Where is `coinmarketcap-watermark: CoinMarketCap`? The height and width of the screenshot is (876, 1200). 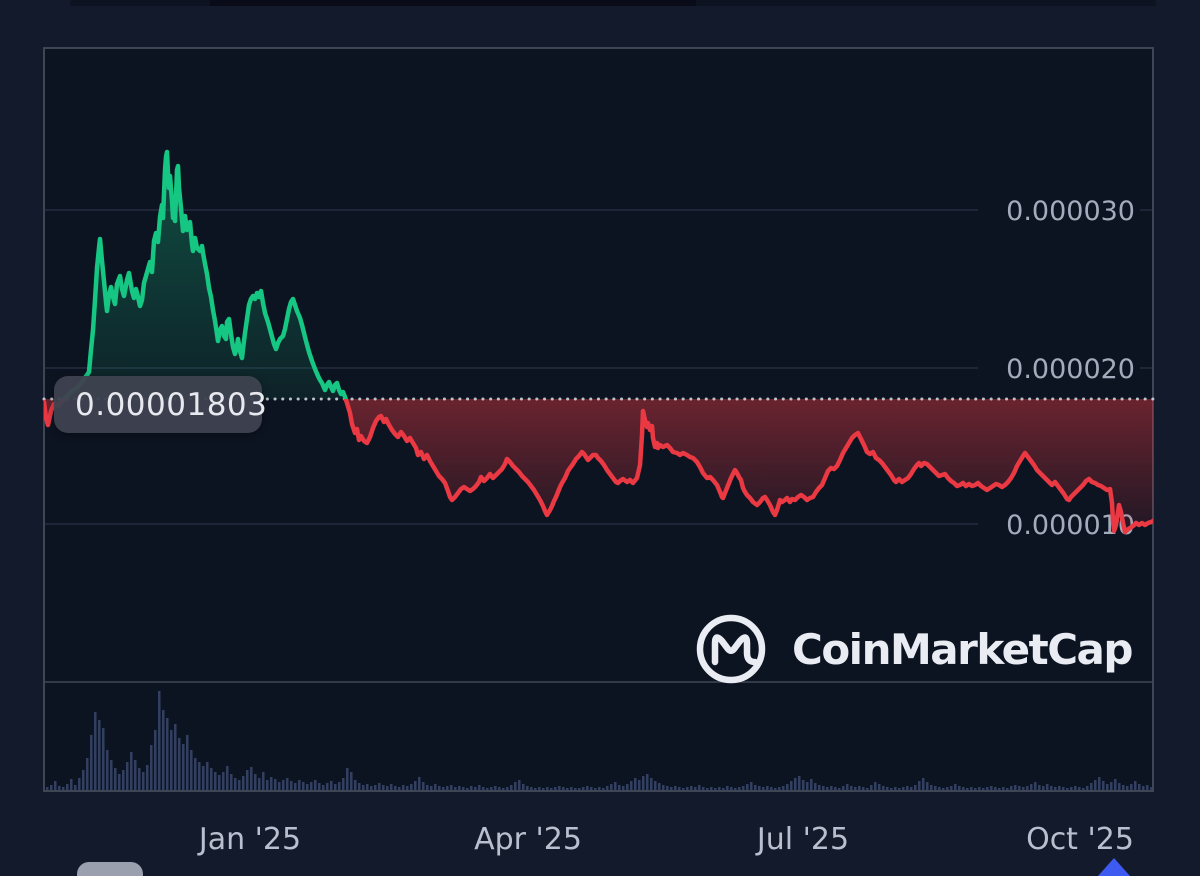
coinmarketcap-watermark: CoinMarketCap is located at coordinates (913, 649).